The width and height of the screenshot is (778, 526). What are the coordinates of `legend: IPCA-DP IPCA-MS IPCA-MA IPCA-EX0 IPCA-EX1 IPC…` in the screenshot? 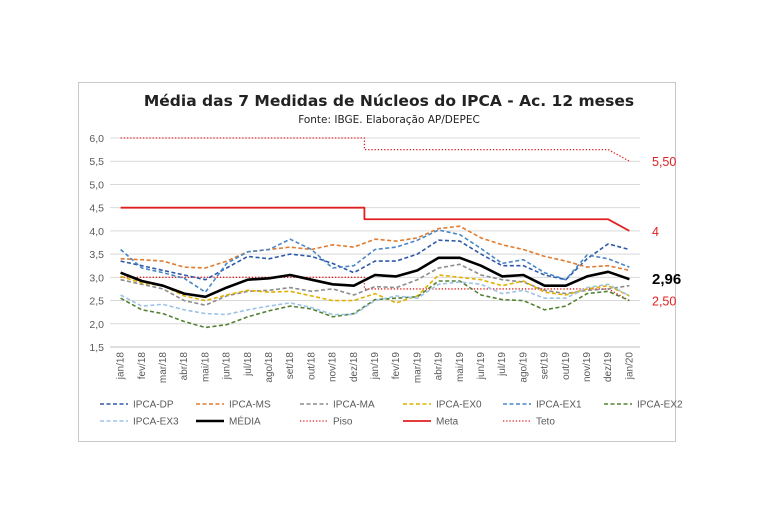 It's located at (391, 414).